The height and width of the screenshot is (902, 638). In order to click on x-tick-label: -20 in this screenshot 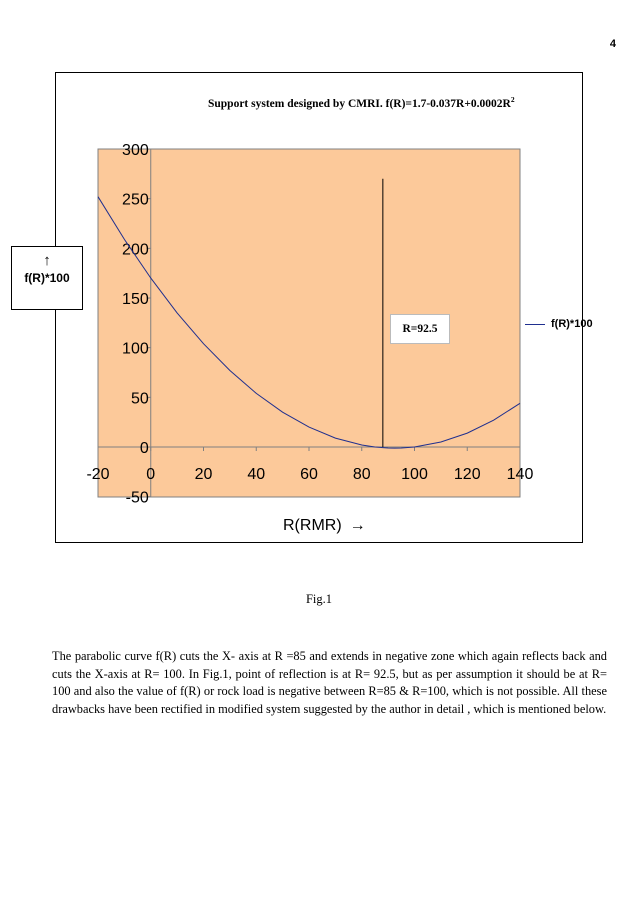, I will do `click(97, 474)`.